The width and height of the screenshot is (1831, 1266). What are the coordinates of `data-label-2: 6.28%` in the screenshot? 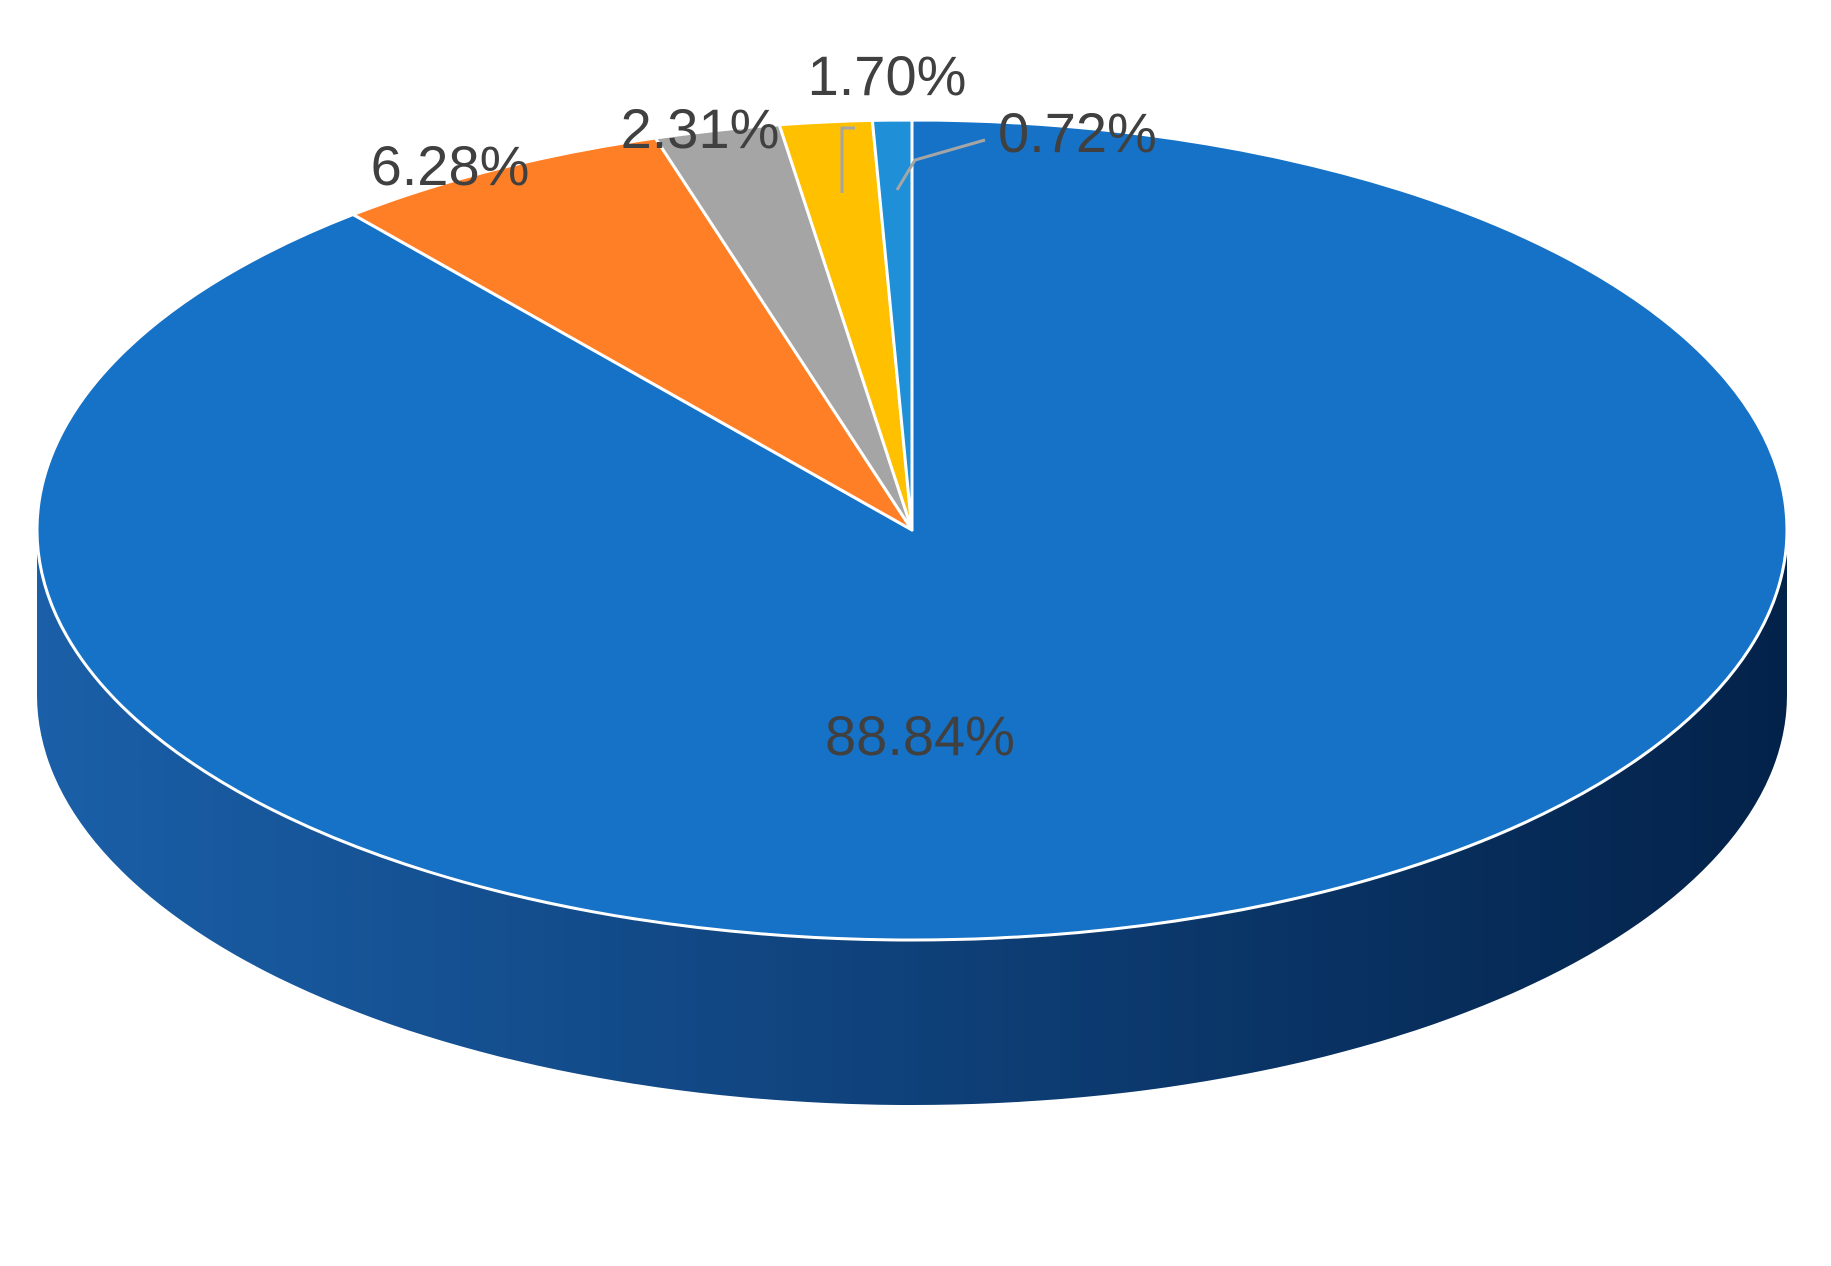 It's located at (450, 165).